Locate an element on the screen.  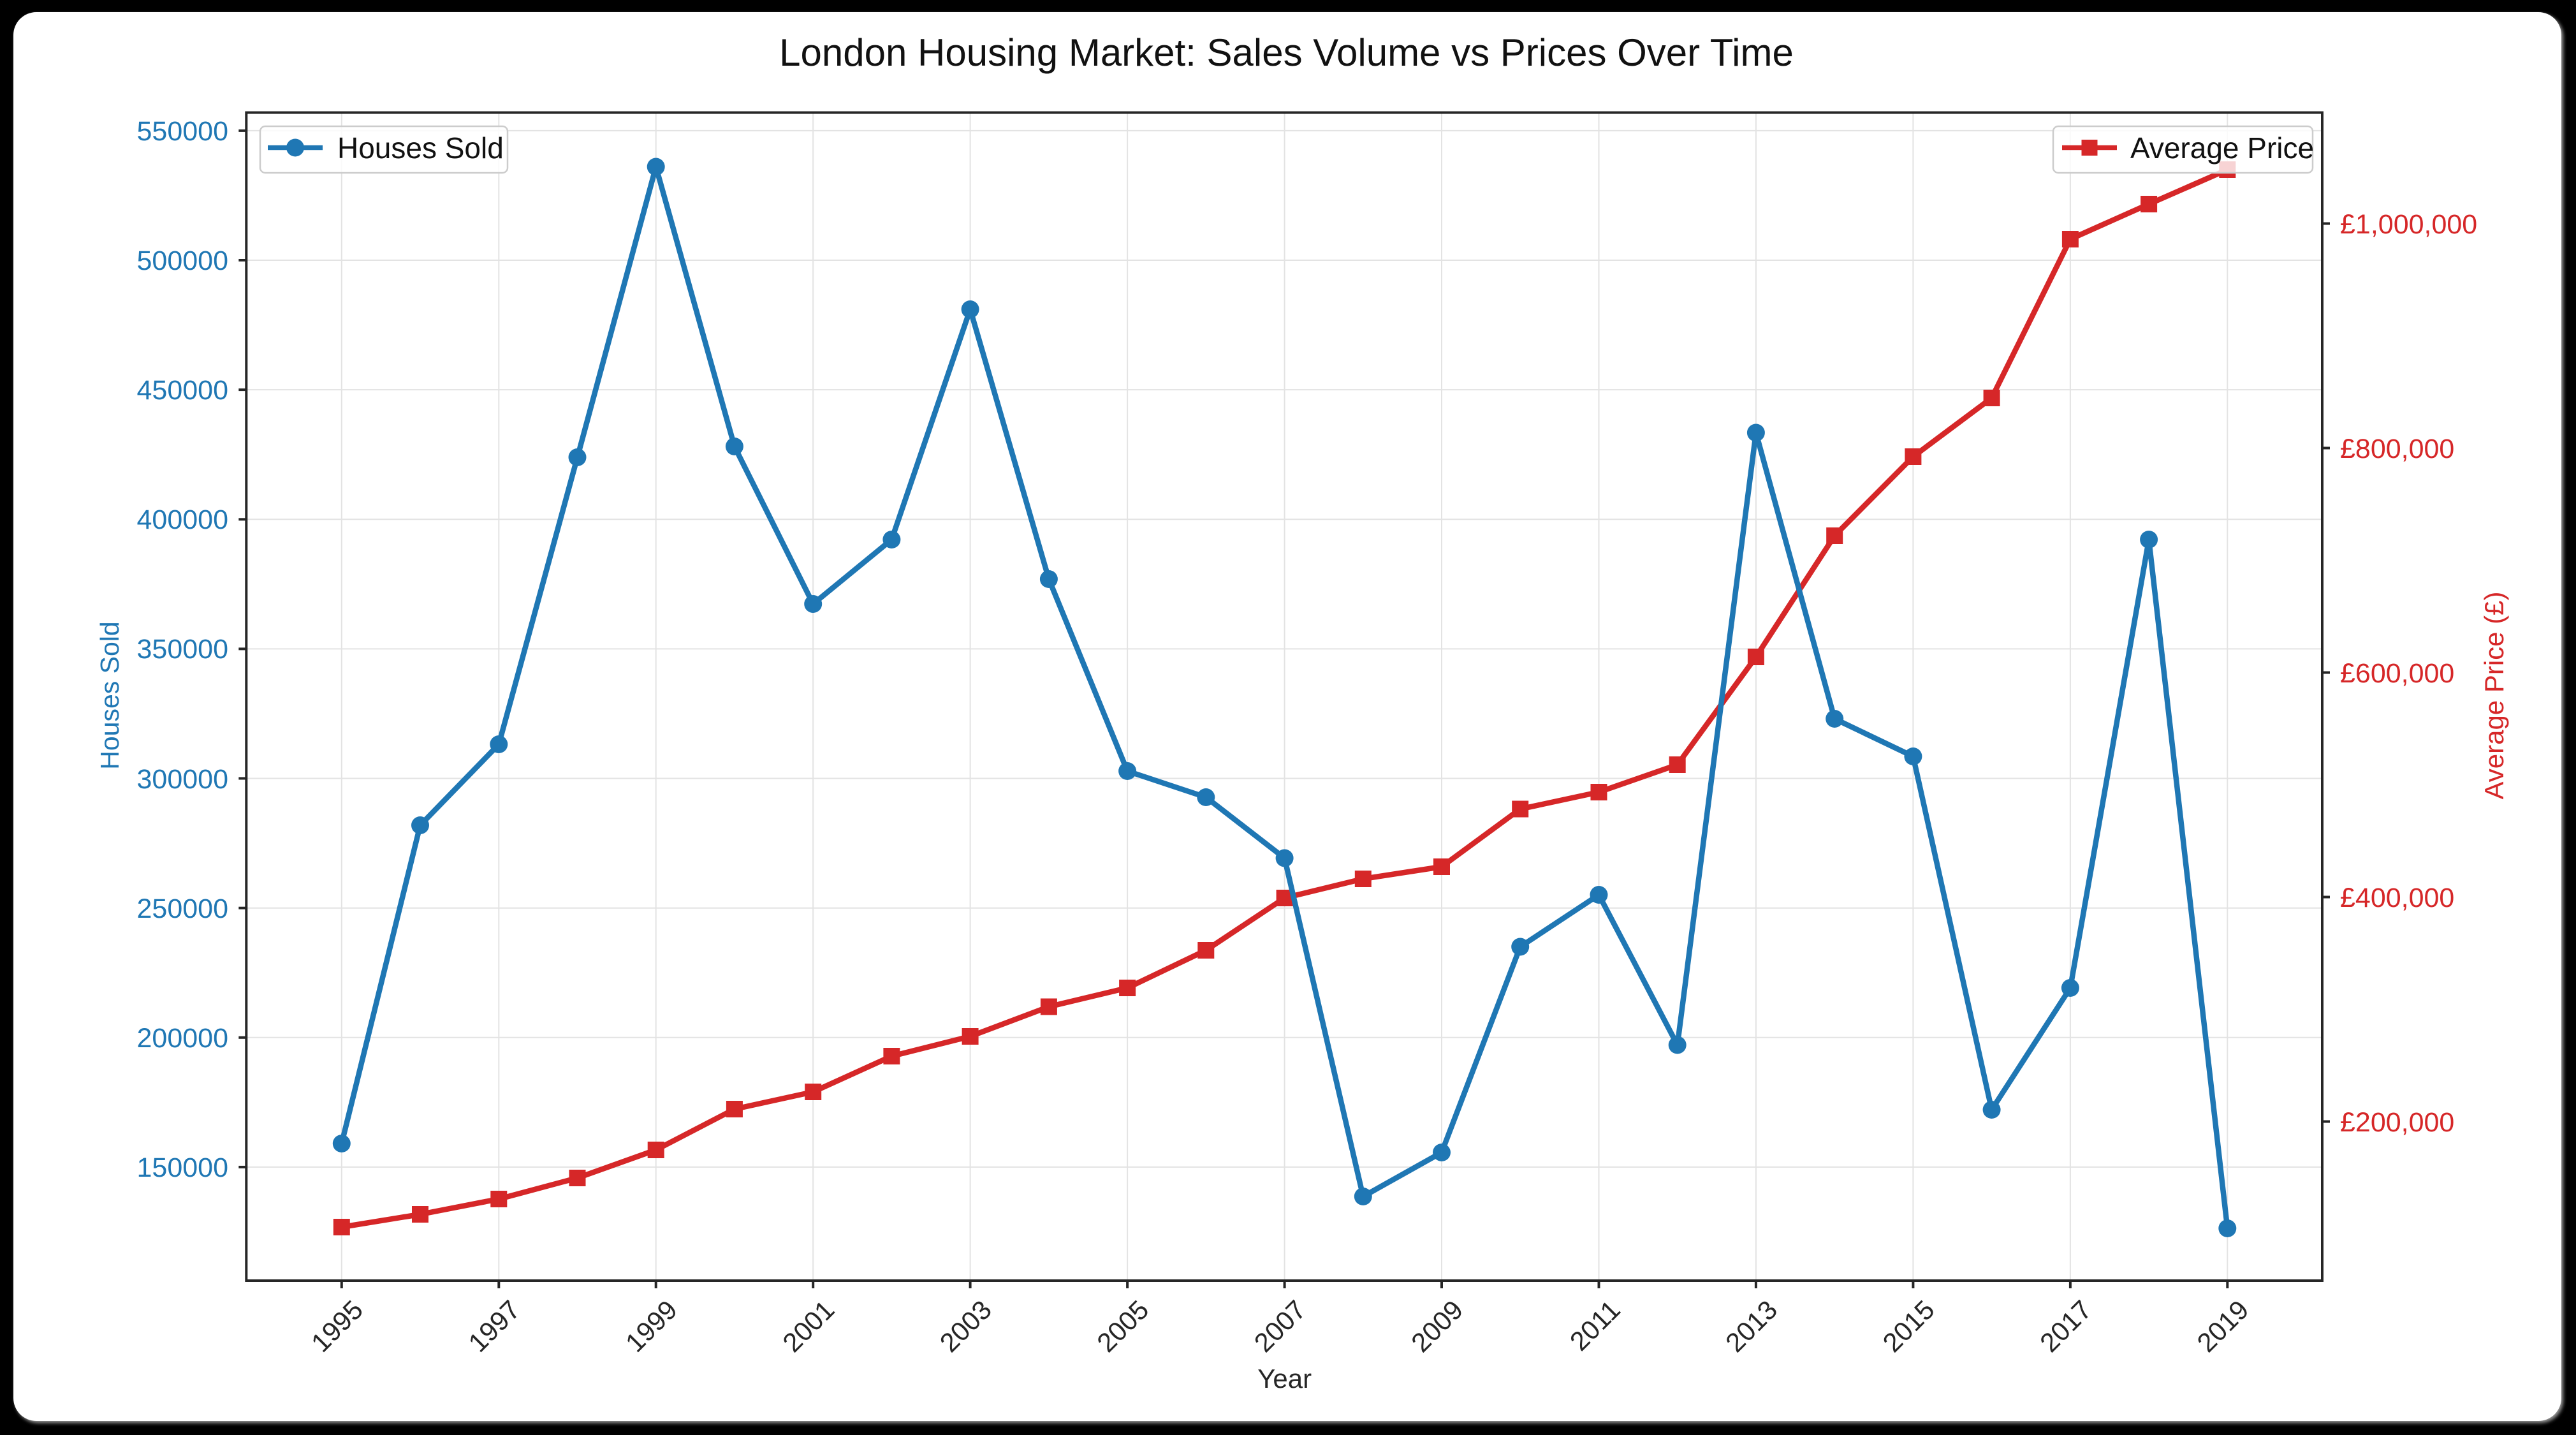
svg-text: £1,000,000 is located at coordinates (2408, 224).